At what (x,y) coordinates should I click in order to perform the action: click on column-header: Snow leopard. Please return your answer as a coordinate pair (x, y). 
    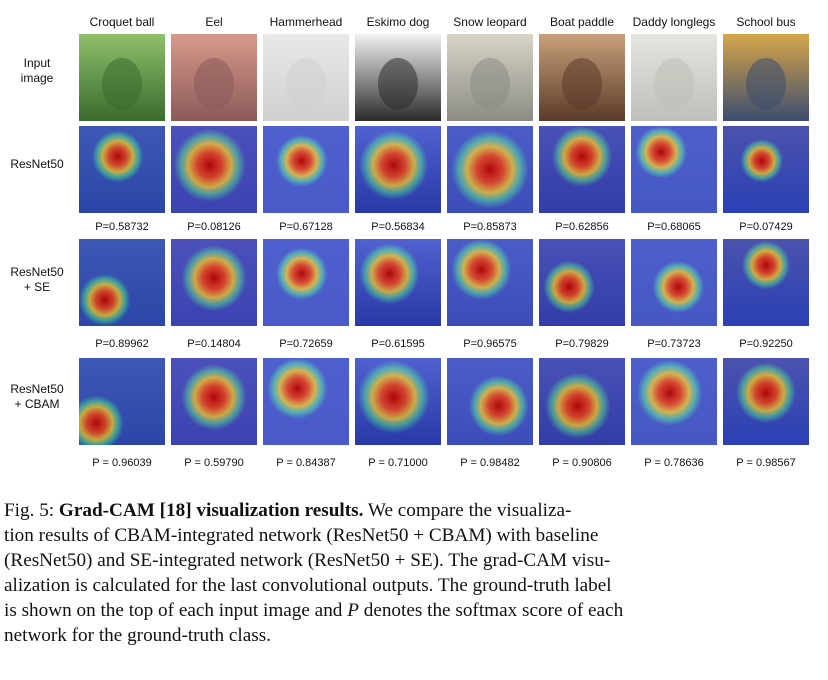
    Looking at the image, I should click on (490, 22).